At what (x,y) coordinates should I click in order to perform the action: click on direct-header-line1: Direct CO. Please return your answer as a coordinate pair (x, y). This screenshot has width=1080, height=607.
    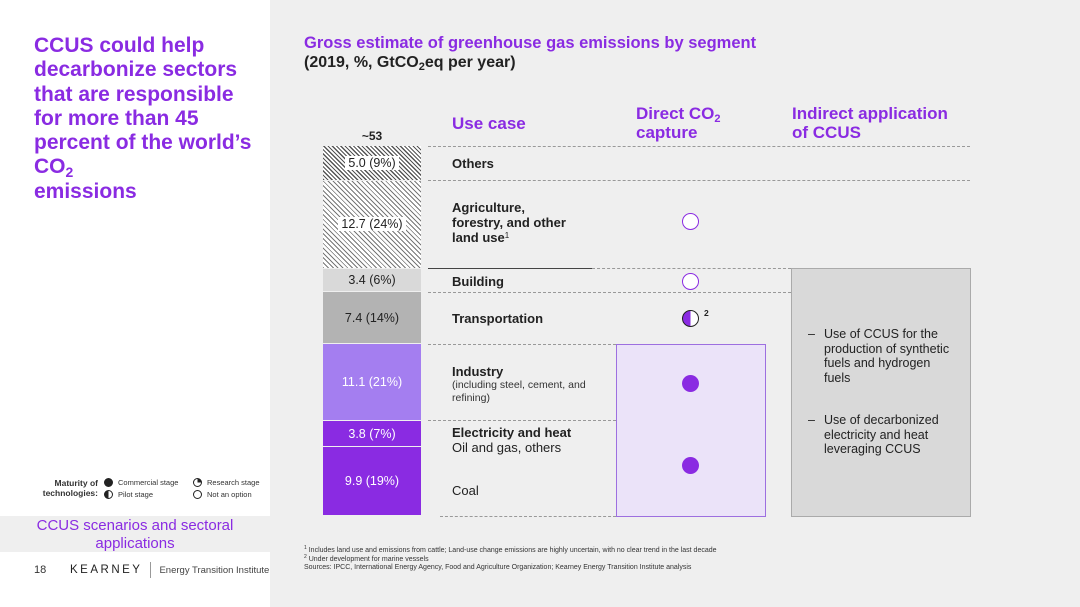
    Looking at the image, I should click on (675, 113).